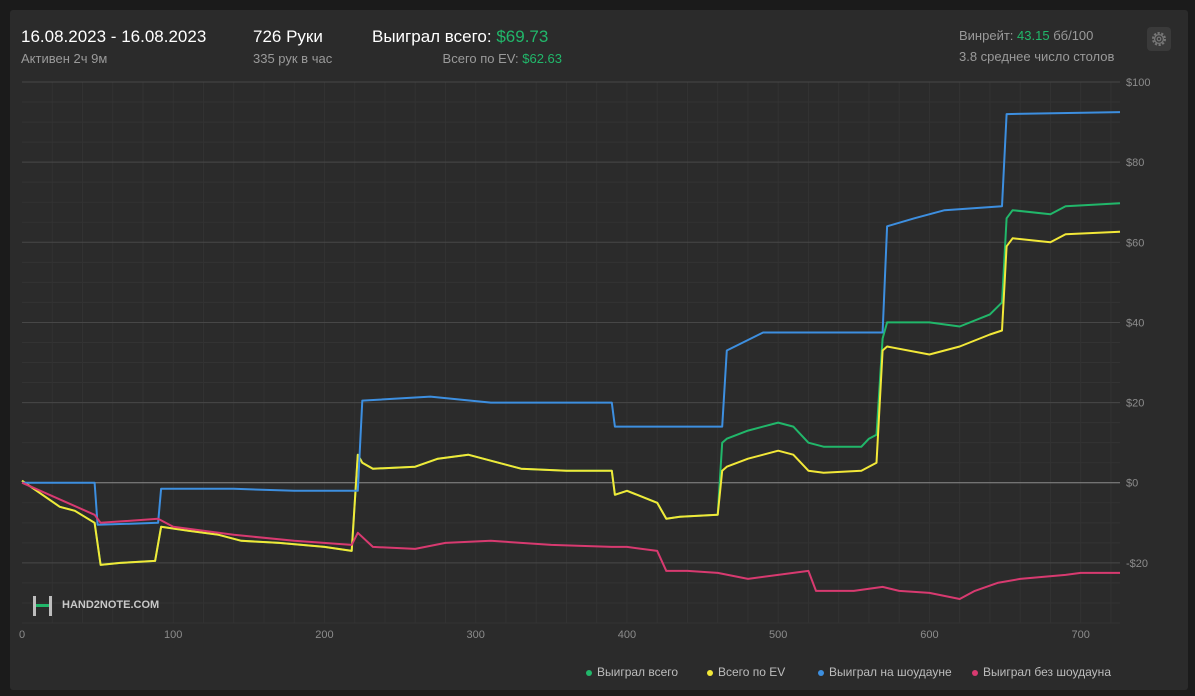 Image resolution: width=1195 pixels, height=696 pixels. Describe the element at coordinates (778, 635) in the screenshot. I see `x-tick-label: 500` at that location.